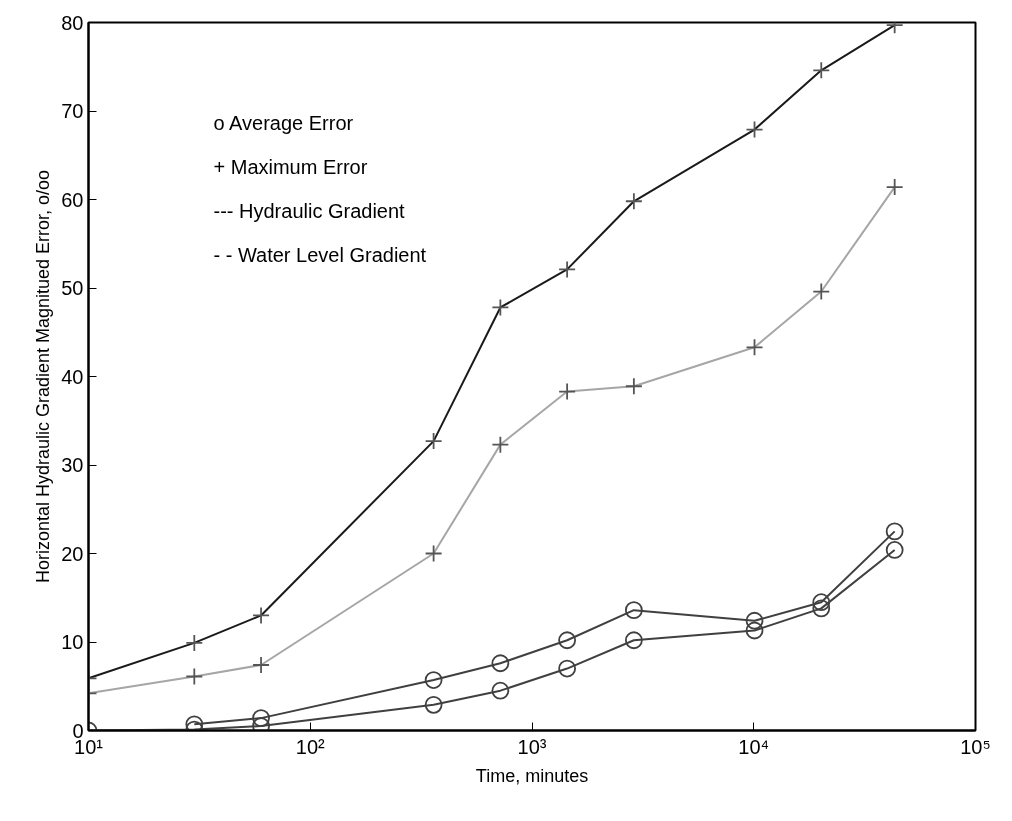 The height and width of the screenshot is (821, 1012). I want to click on x-tick-label: 10⁵, so click(975, 746).